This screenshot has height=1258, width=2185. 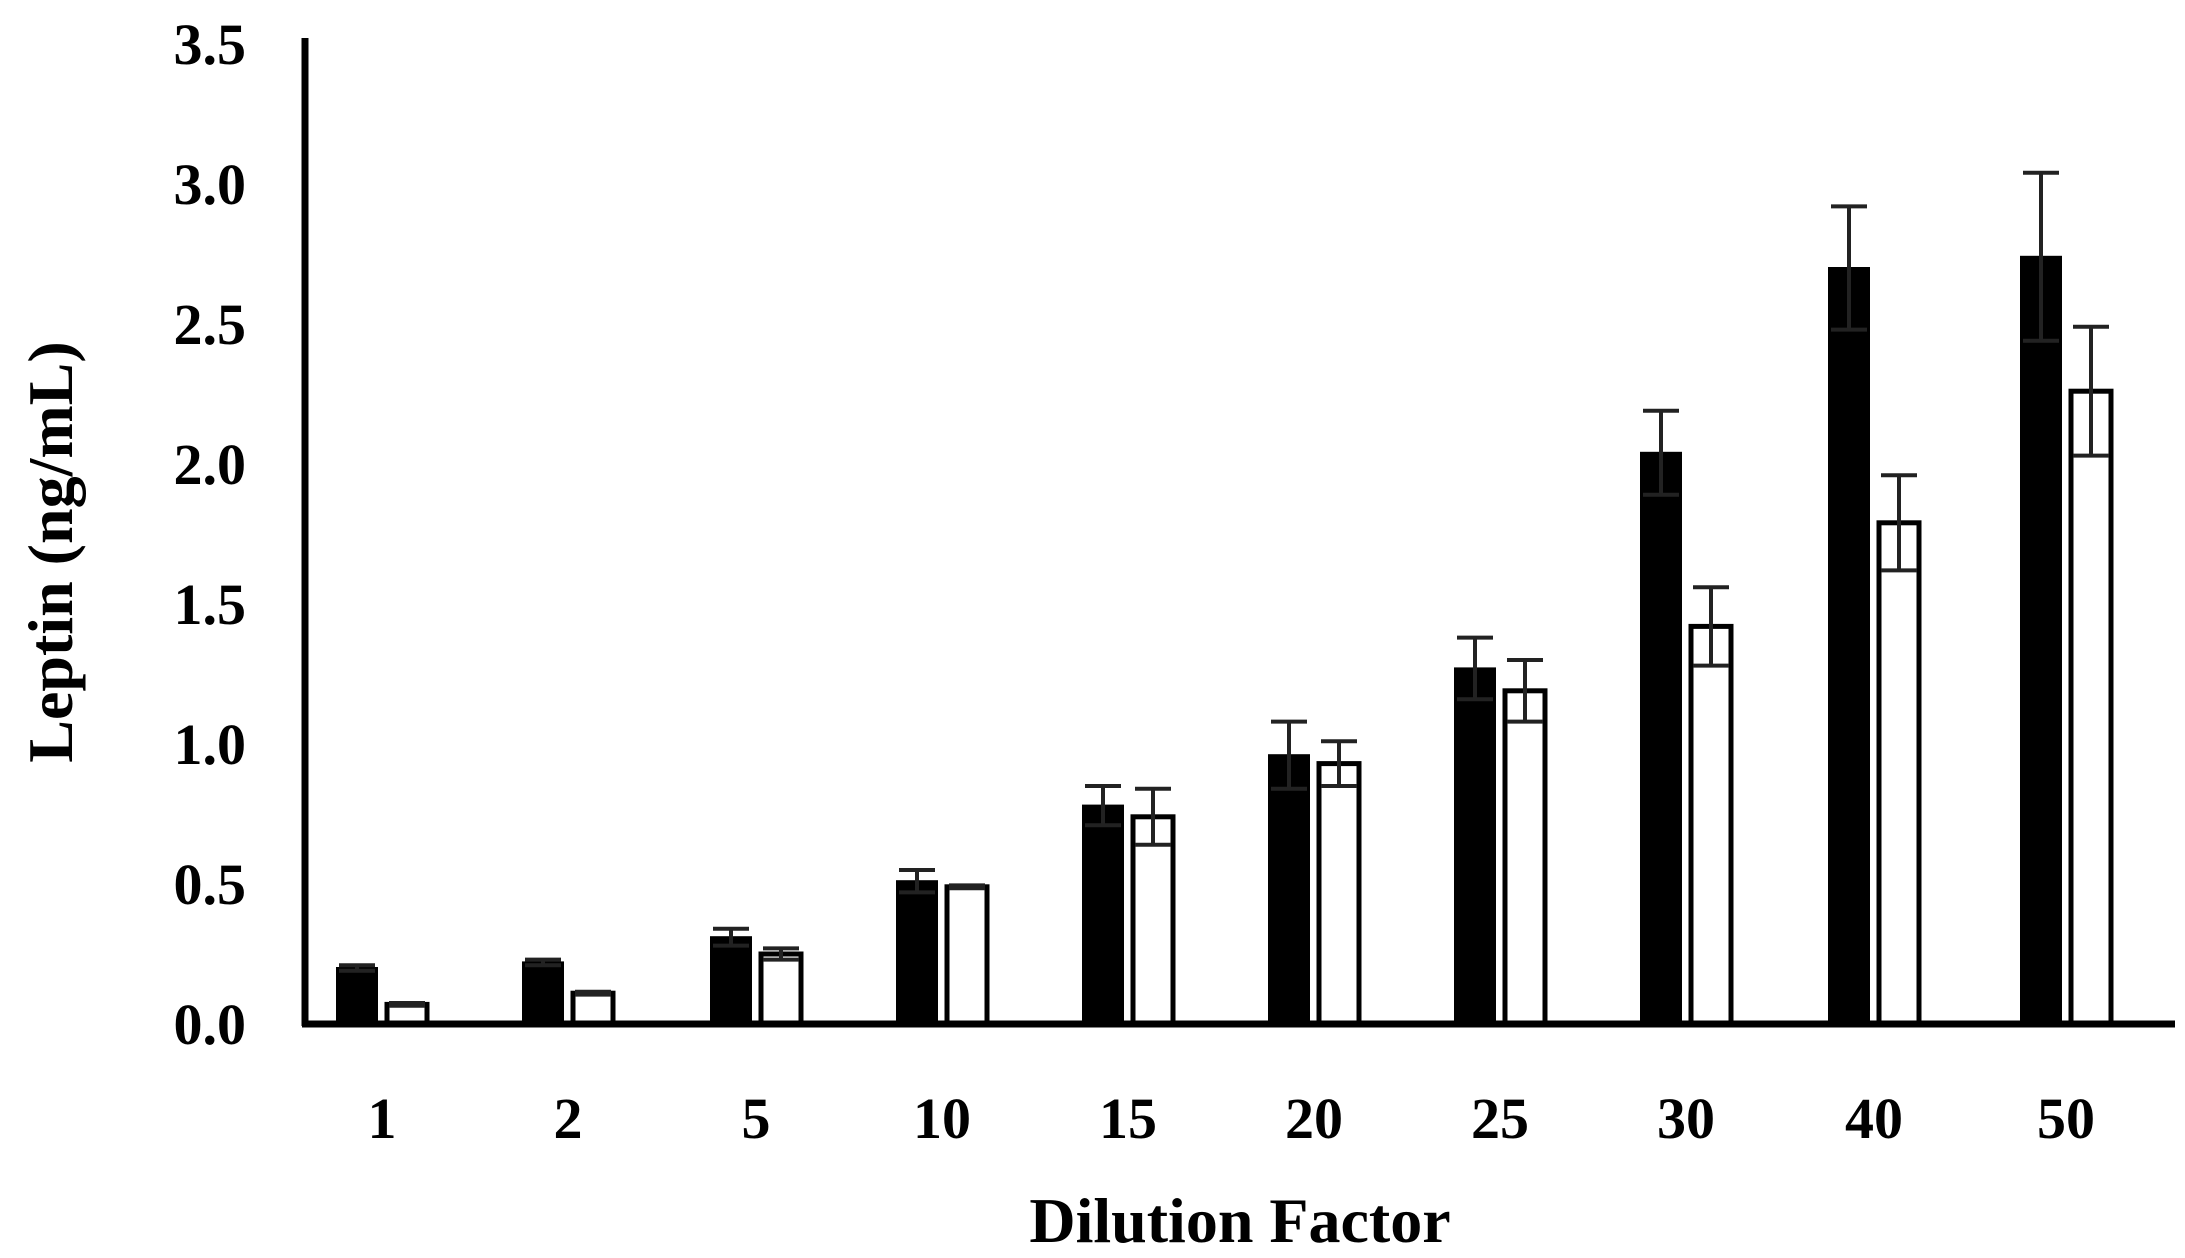 I want to click on y-tick-label: 0.5, so click(x=210, y=884).